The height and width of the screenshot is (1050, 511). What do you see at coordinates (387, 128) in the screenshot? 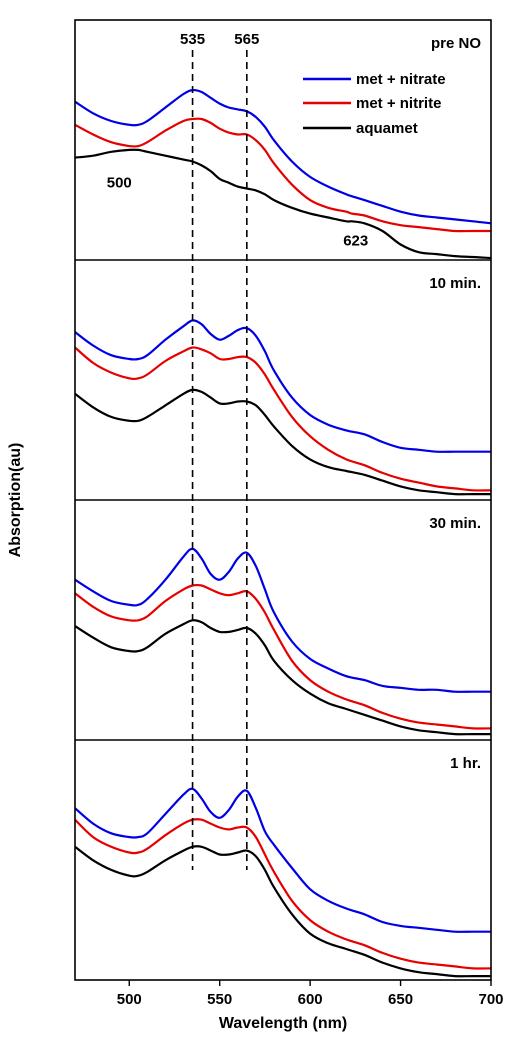
I see `legend-label: aquamet` at bounding box center [387, 128].